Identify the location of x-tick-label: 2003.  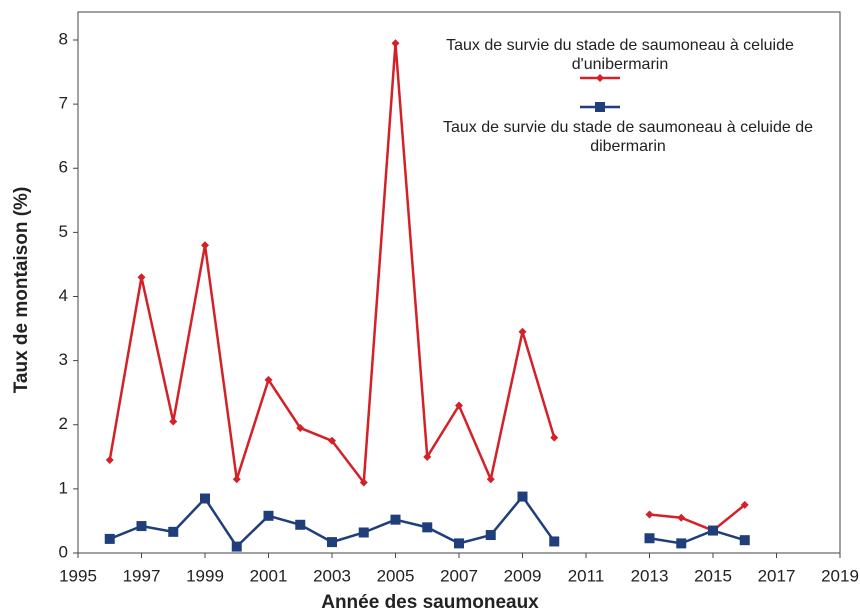
(332, 575).